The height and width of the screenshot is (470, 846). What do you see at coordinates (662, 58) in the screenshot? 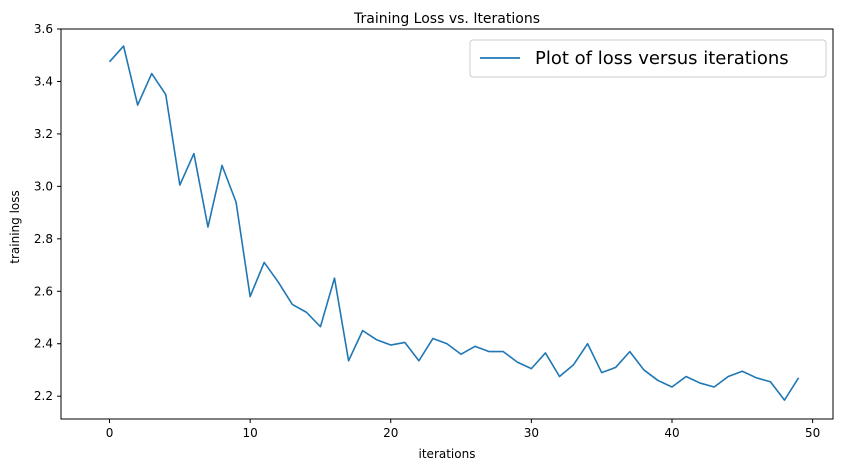
I see `legend-label: Plot of loss versus iterations` at bounding box center [662, 58].